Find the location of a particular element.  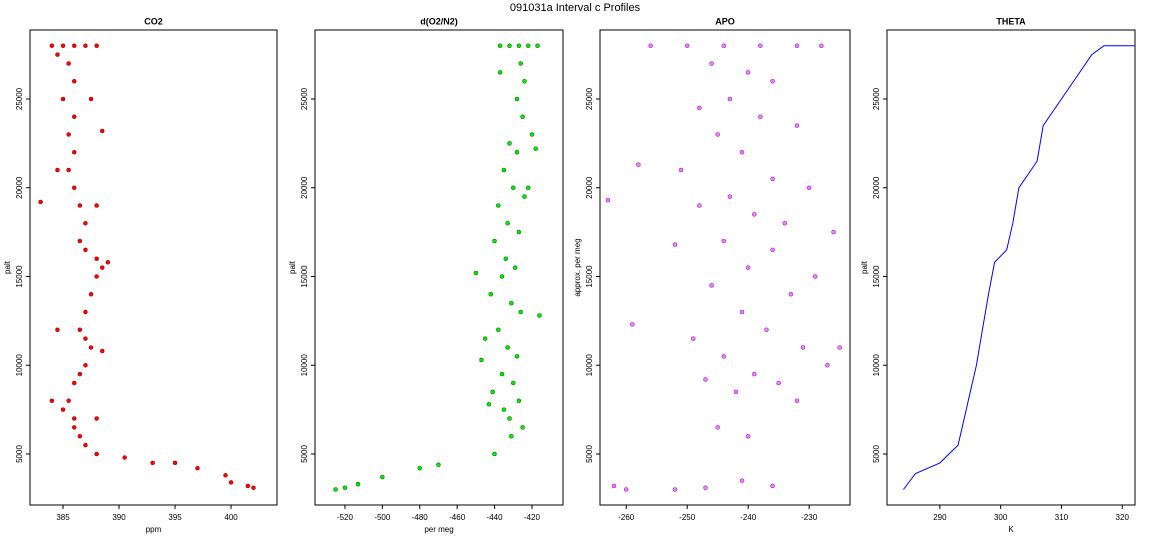

x-tick-label: 320 is located at coordinates (1123, 517).